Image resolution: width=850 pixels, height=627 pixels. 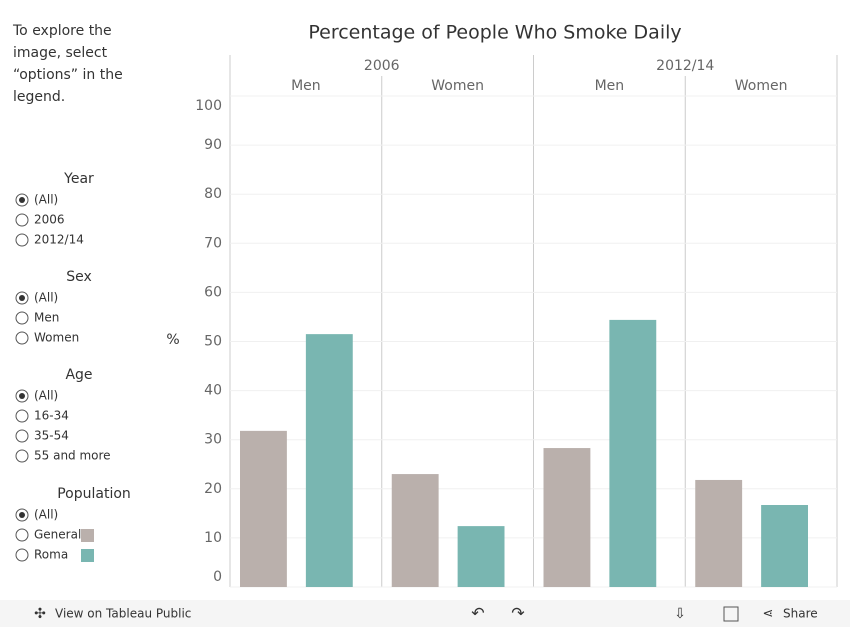 I want to click on y-tick-label: 100, so click(x=208, y=106).